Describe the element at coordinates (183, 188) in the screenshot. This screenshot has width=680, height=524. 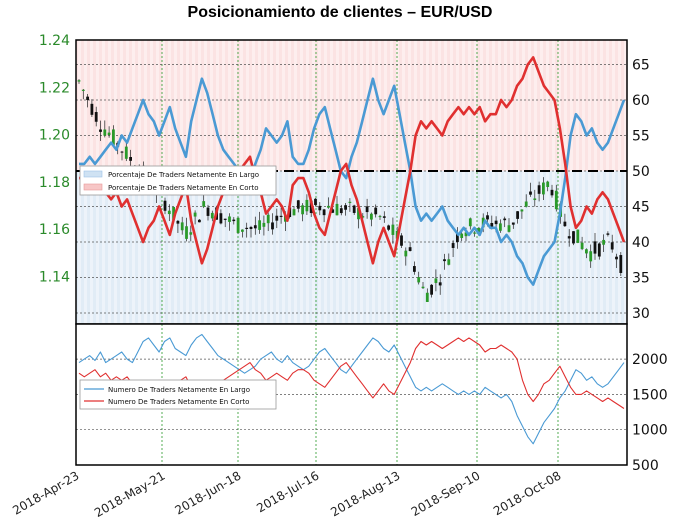
I see `legend-label-short-pct: Porcentaje De Traders Netamente En Corto` at that location.